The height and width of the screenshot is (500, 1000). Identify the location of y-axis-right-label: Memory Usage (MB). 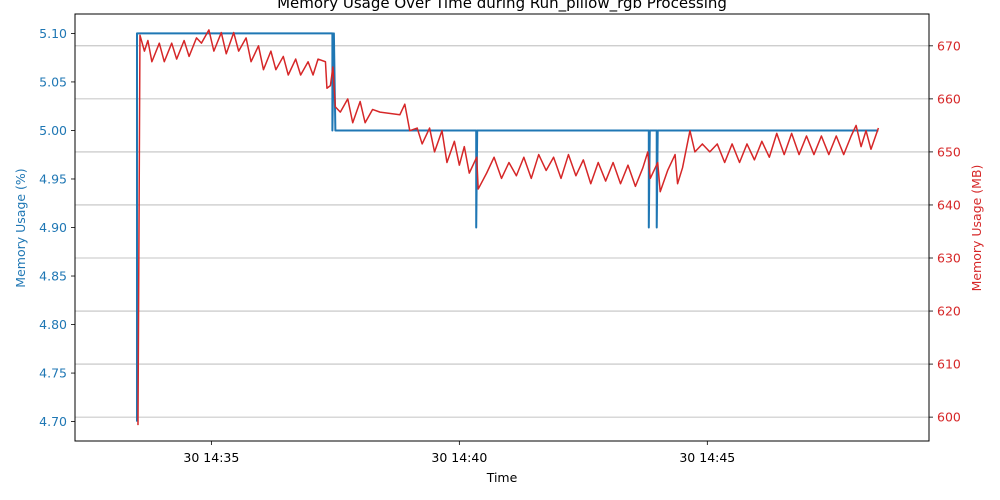
(976, 228).